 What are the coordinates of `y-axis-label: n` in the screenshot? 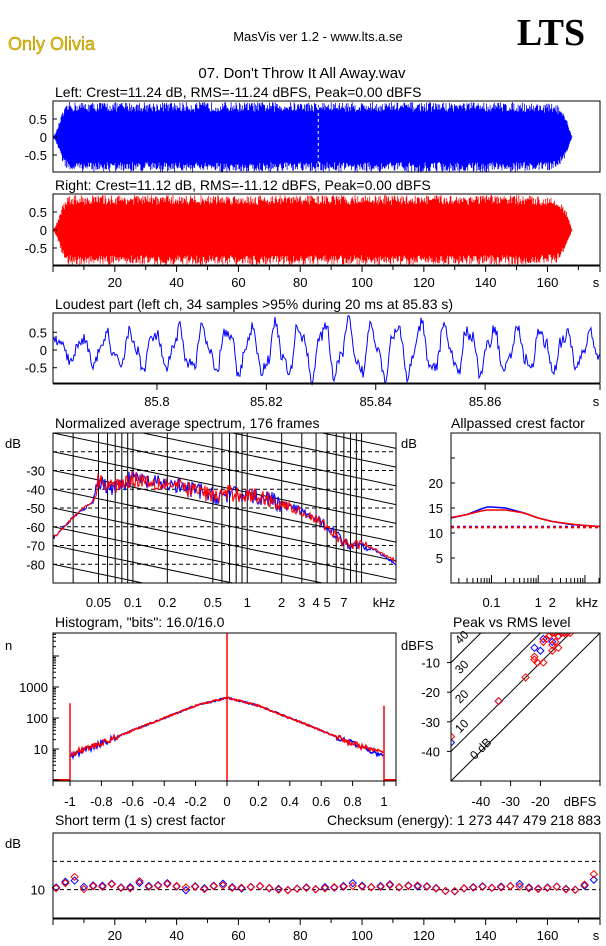 It's located at (8, 645).